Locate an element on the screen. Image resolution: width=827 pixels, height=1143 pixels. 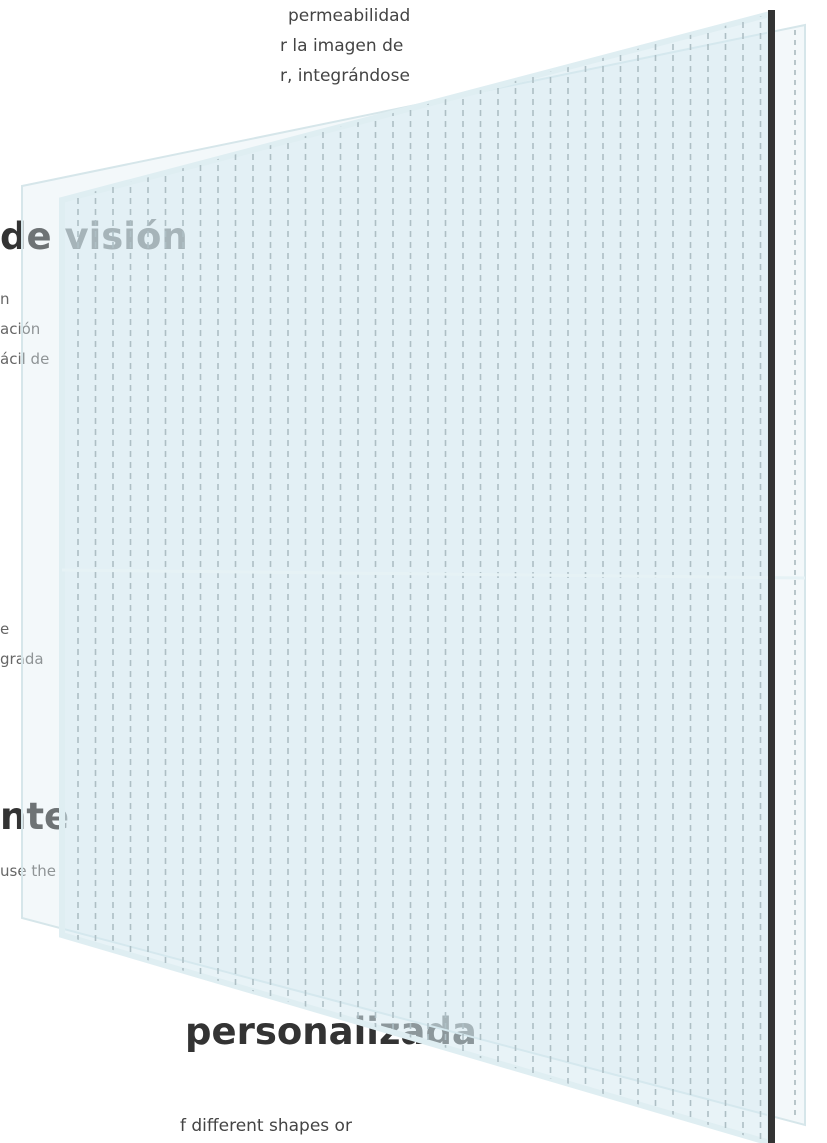
text-line: r la imagen de is located at coordinates (342, 46).